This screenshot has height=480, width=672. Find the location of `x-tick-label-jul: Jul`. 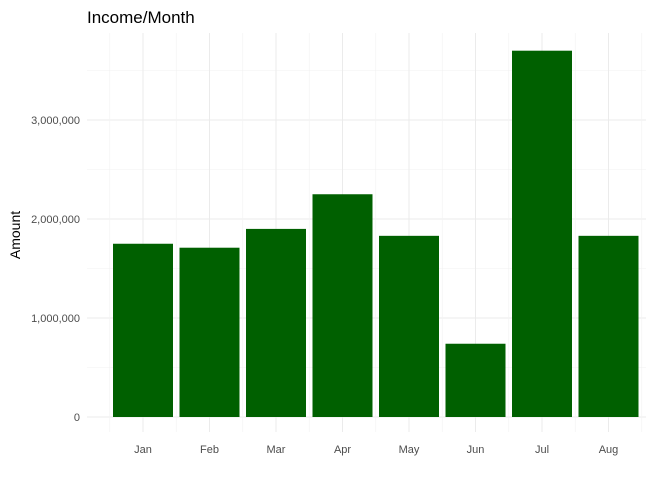

x-tick-label-jul: Jul is located at coordinates (542, 450).